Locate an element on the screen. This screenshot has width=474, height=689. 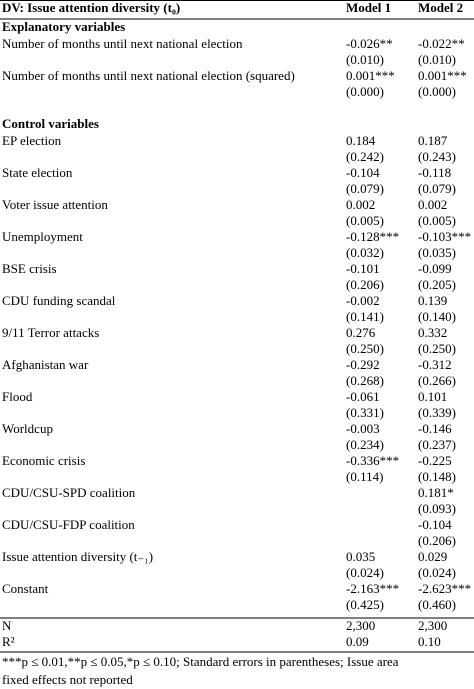
row-label: CDU/CSU-SPD coalition is located at coordinates (69, 492).